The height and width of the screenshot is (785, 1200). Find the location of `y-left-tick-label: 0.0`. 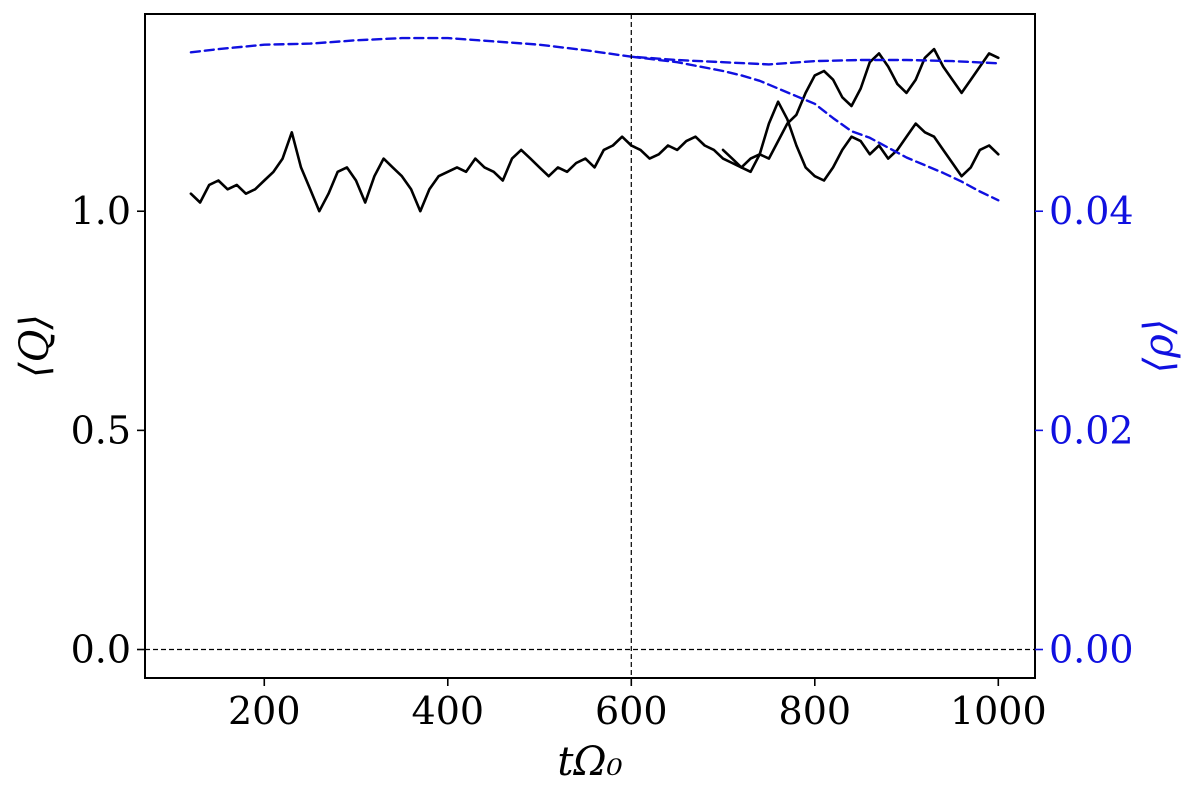

y-left-tick-label: 0.0 is located at coordinates (101, 650).